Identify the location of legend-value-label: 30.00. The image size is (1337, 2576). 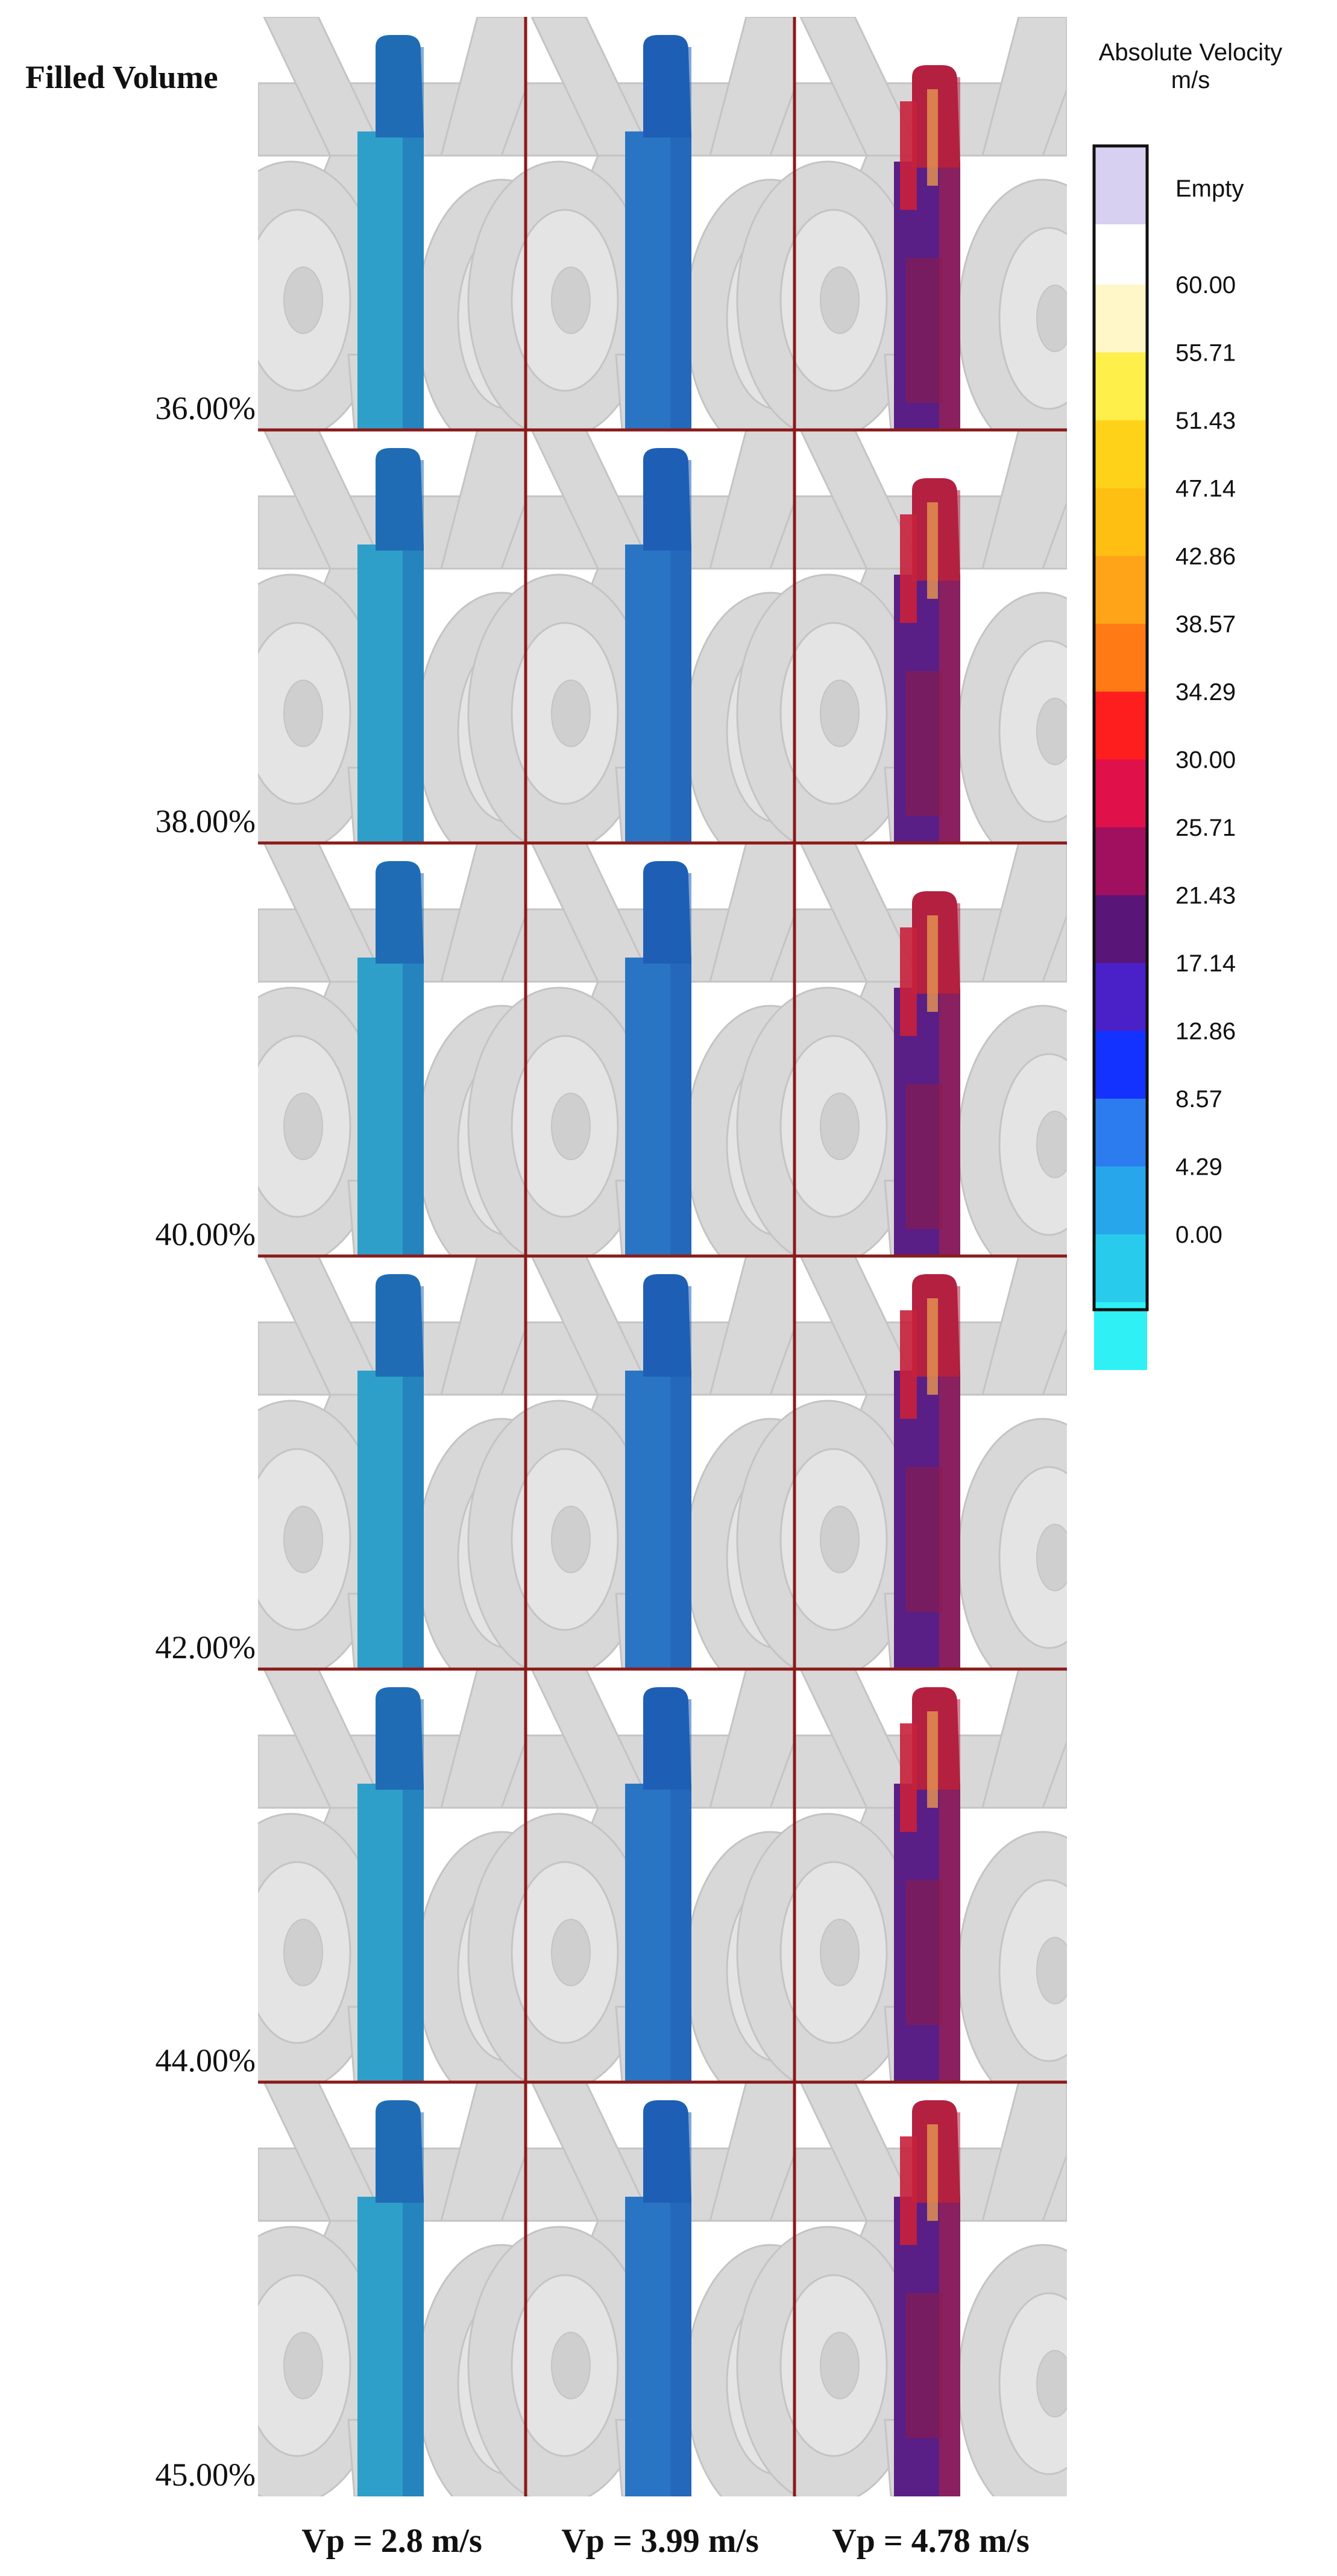
(1206, 760).